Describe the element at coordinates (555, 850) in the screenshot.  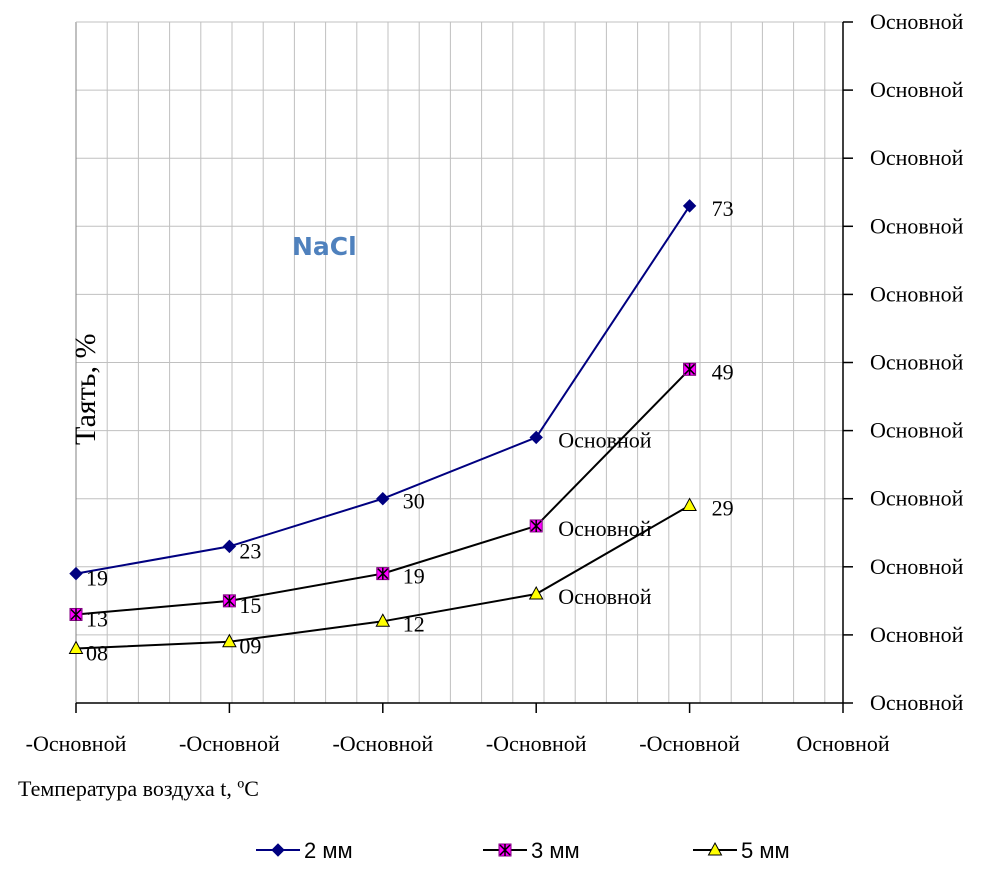
I see `legend-label: 3 мм` at that location.